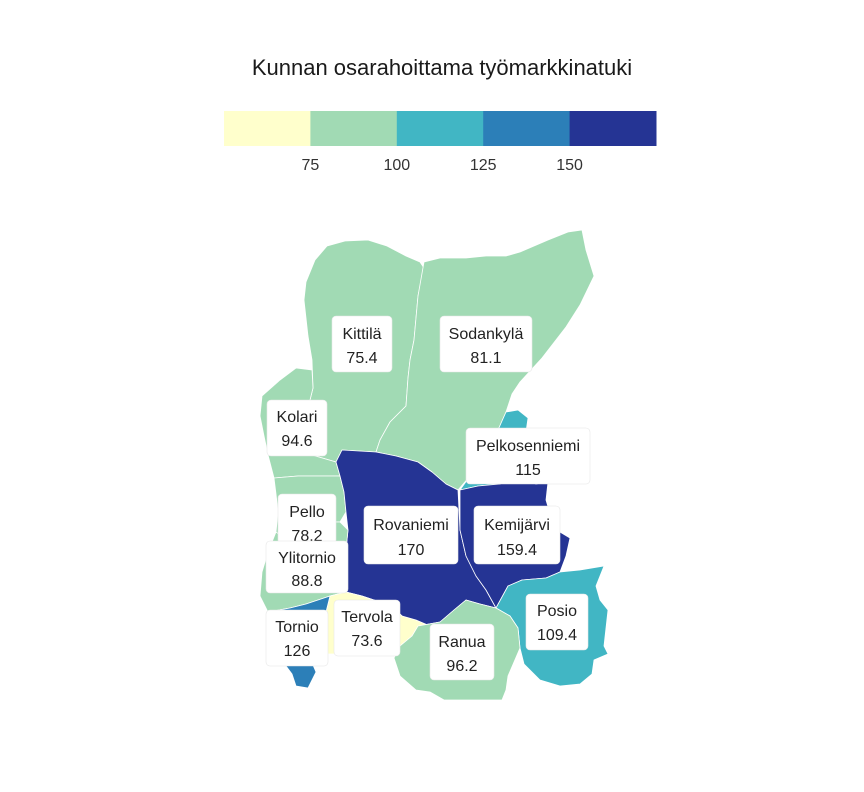  What do you see at coordinates (557, 611) in the screenshot?
I see `label-name-posio: Posio` at bounding box center [557, 611].